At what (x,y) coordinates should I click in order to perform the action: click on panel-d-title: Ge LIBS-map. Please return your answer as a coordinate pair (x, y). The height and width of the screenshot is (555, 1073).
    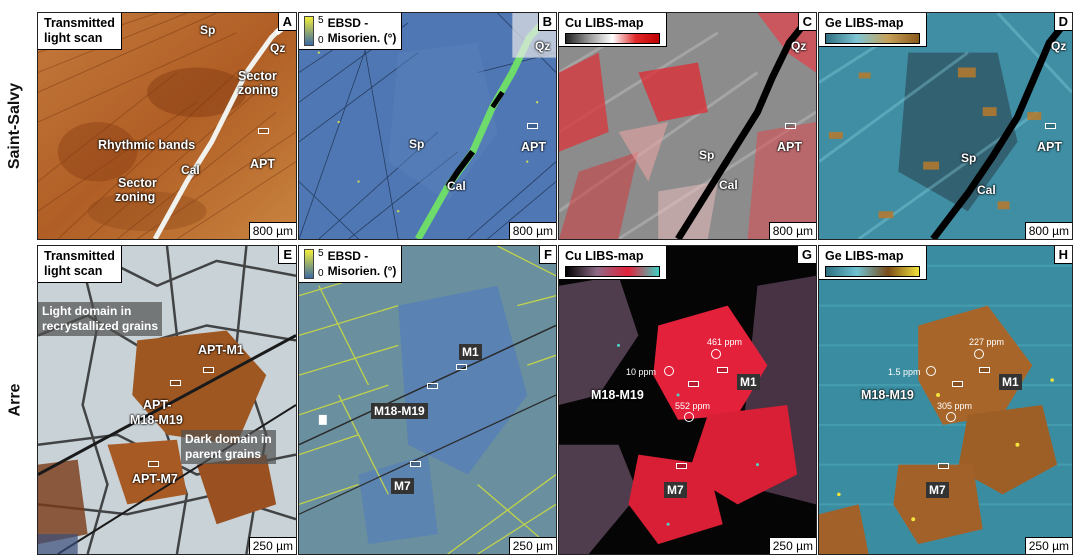
    Looking at the image, I should click on (864, 23).